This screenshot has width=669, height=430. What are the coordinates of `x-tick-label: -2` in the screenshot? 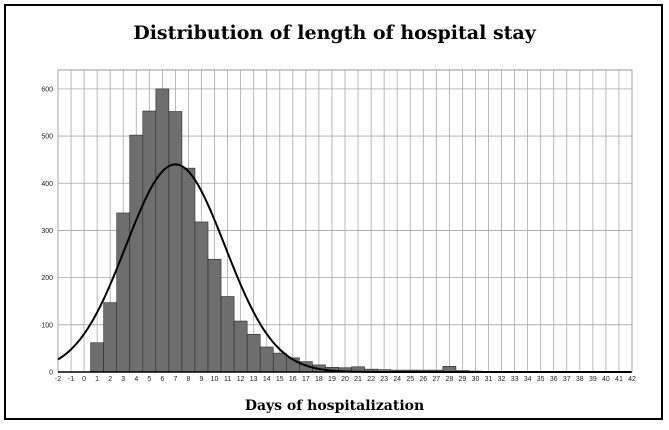 It's located at (58, 379).